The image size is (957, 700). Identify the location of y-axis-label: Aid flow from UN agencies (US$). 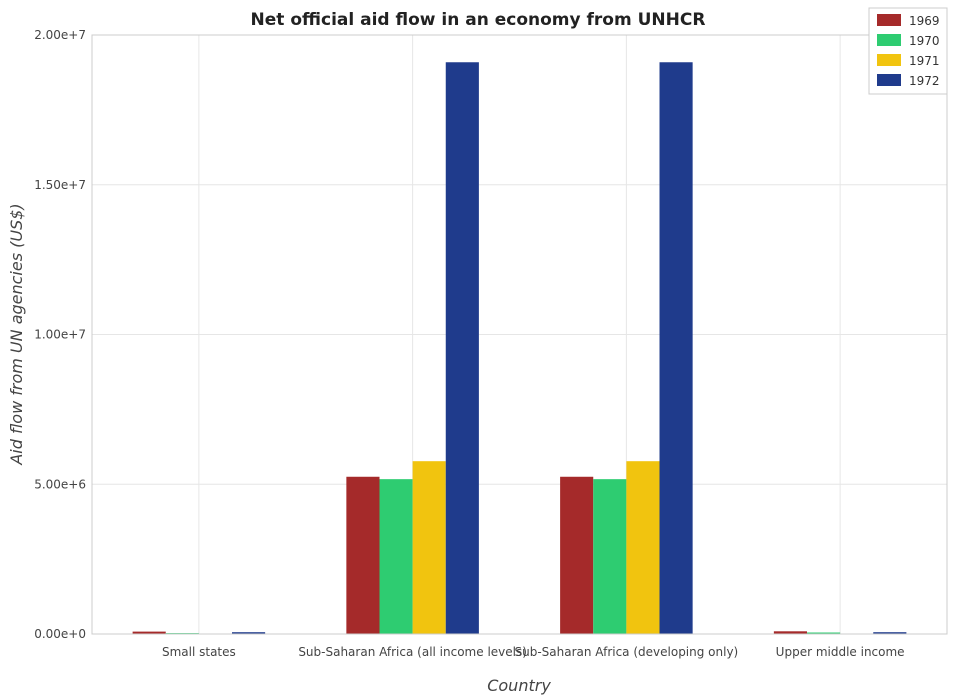
(16, 334).